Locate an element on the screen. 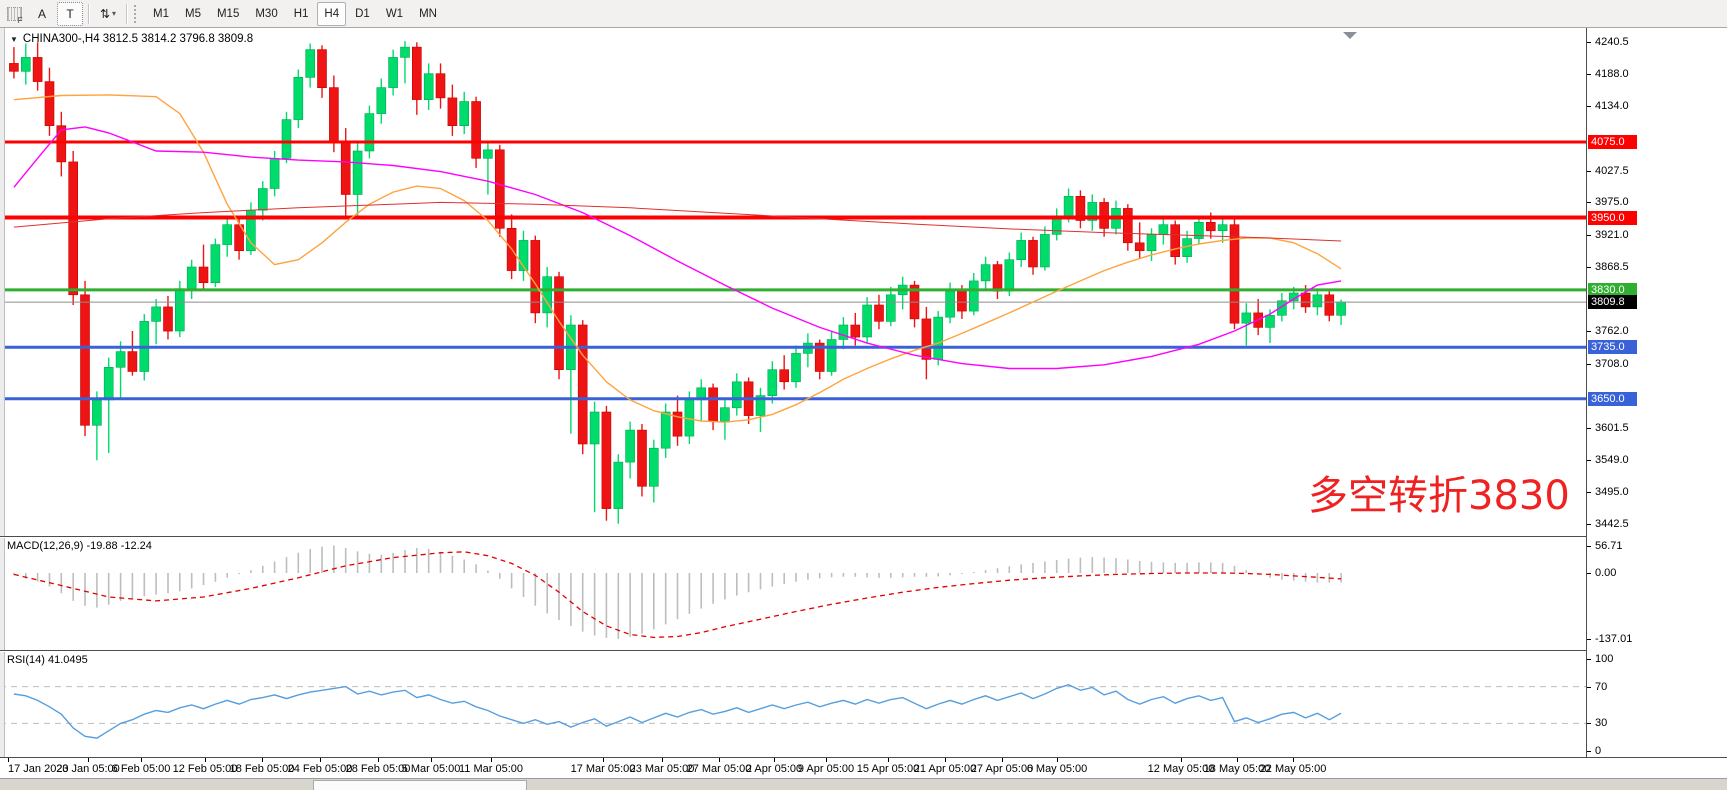 This screenshot has width=1727, height=790. price-tick: 4188.0 is located at coordinates (1608, 74).